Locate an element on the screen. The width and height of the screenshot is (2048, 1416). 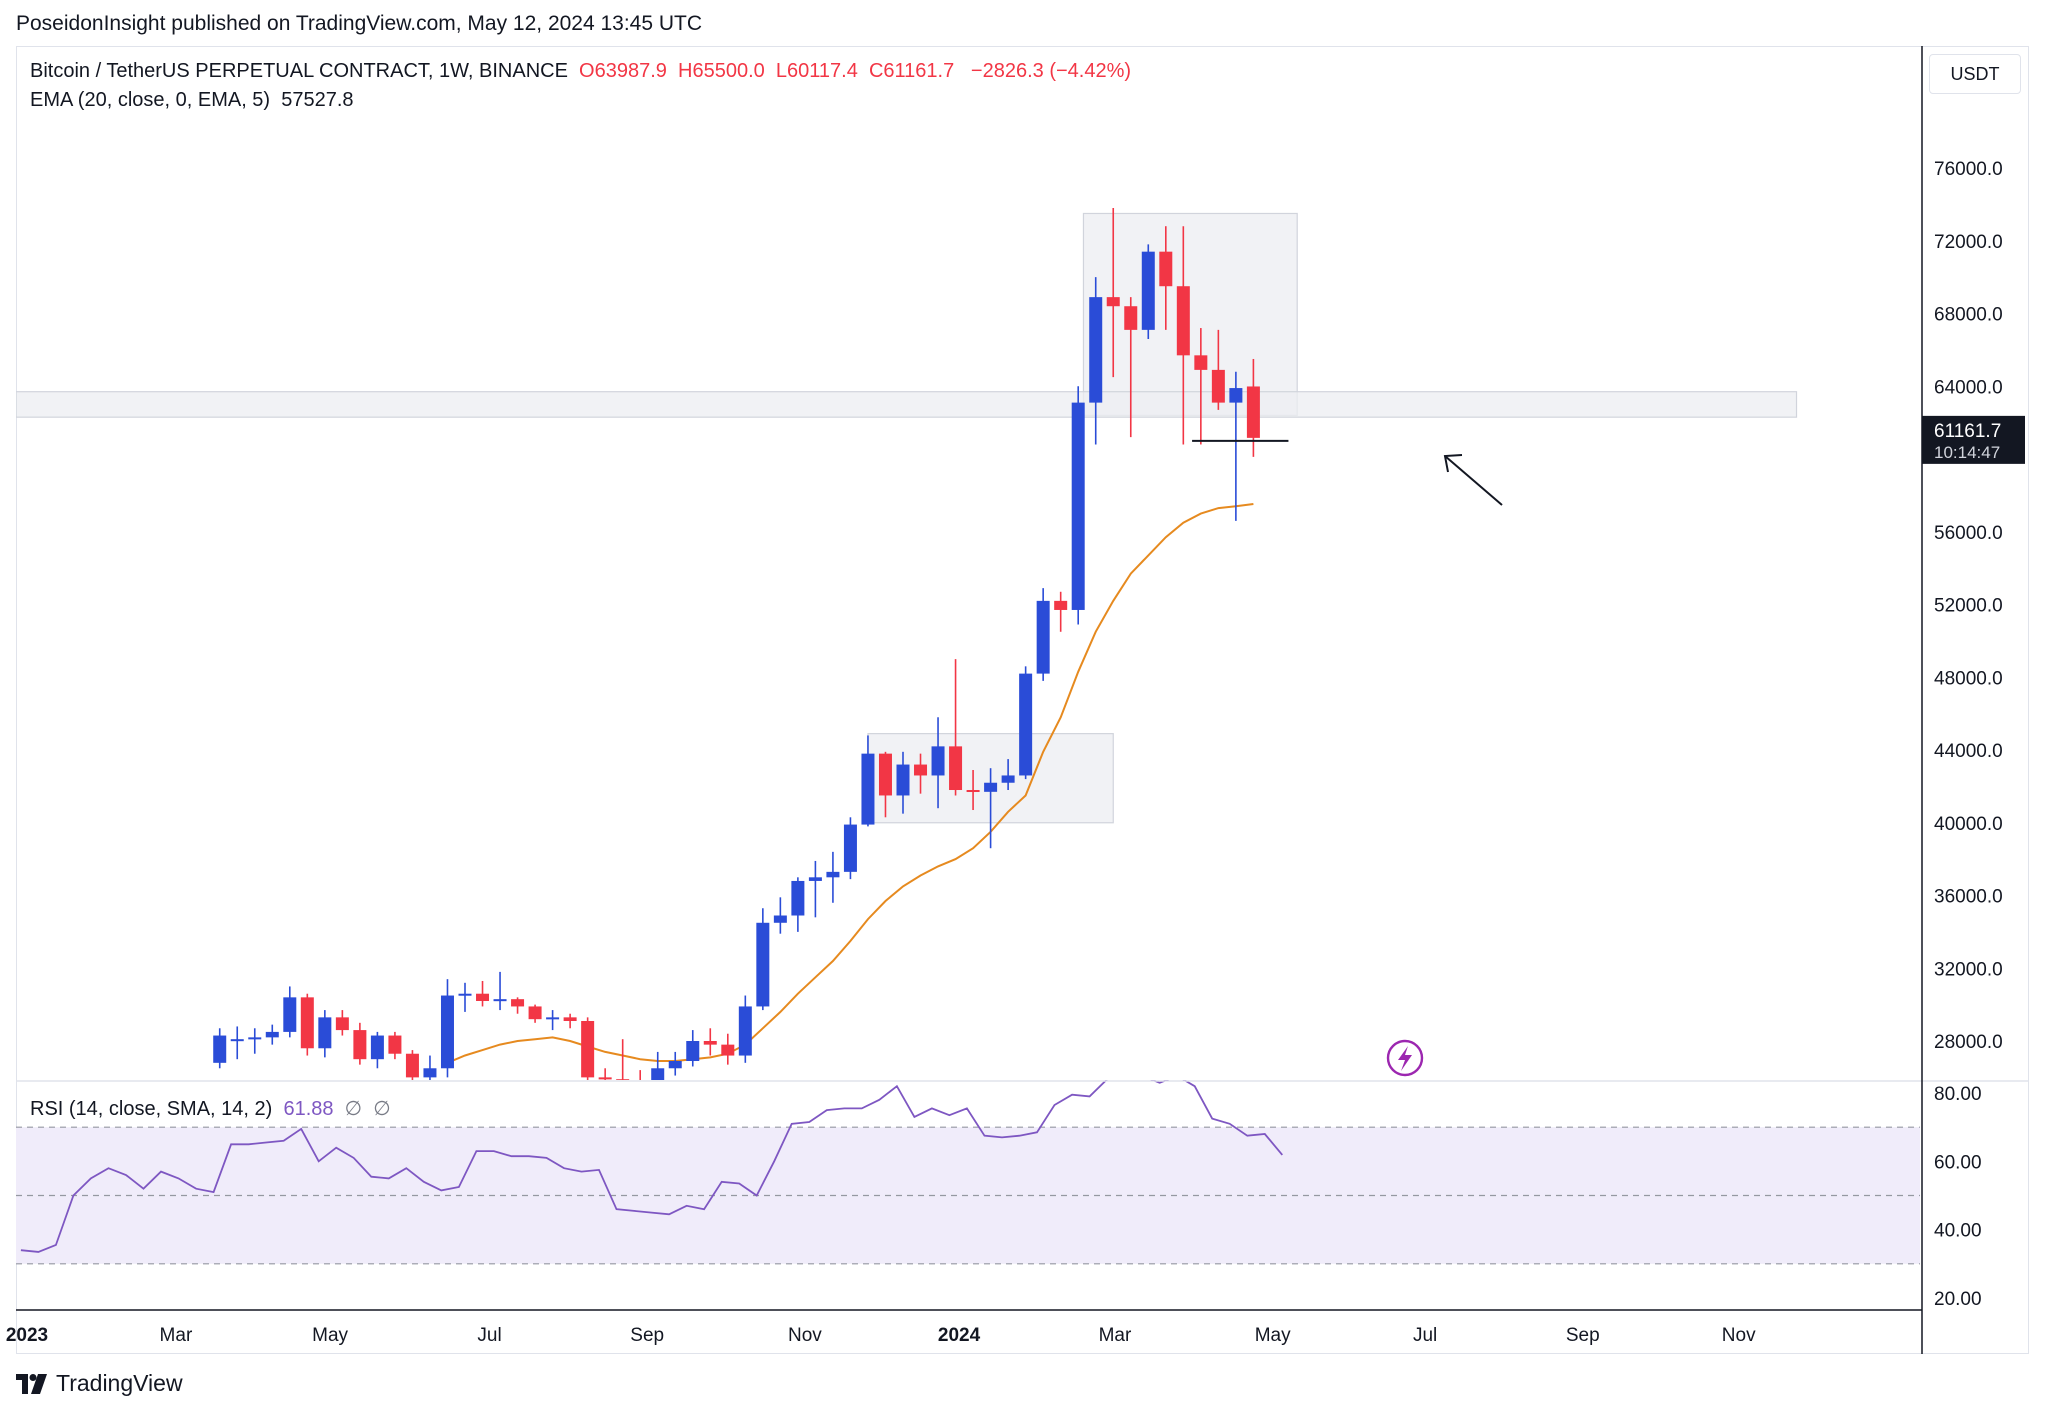
price-tick-label: 32000.0 is located at coordinates (1968, 969).